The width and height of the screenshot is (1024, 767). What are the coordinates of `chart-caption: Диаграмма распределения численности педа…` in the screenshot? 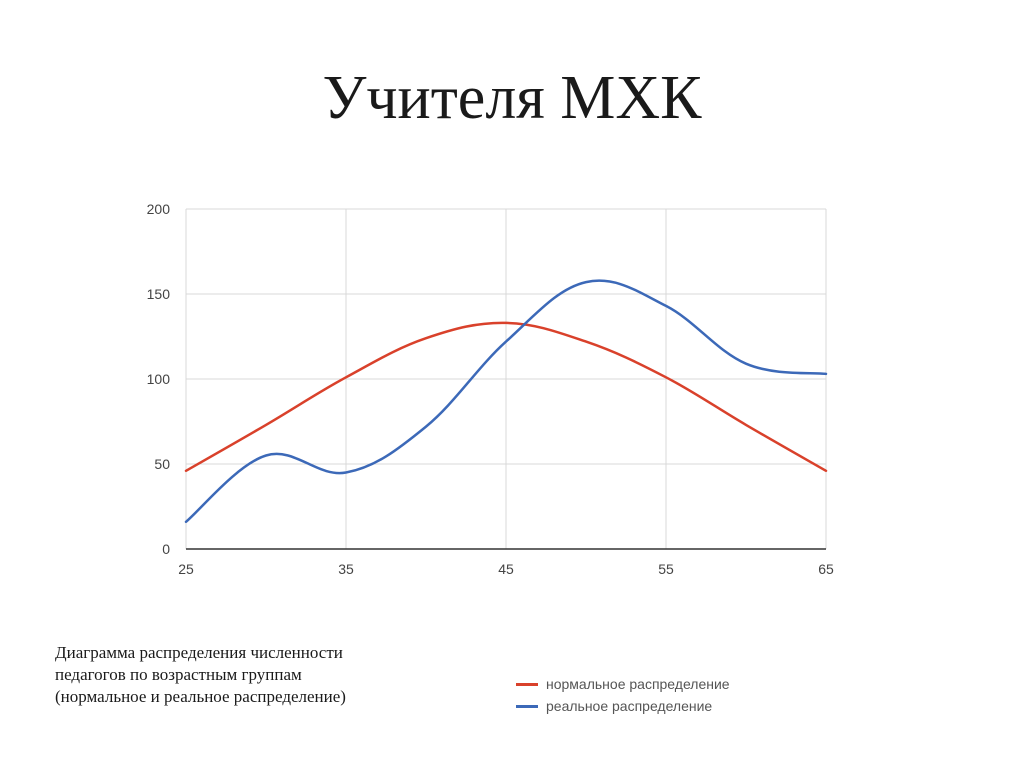 It's located at (245, 675).